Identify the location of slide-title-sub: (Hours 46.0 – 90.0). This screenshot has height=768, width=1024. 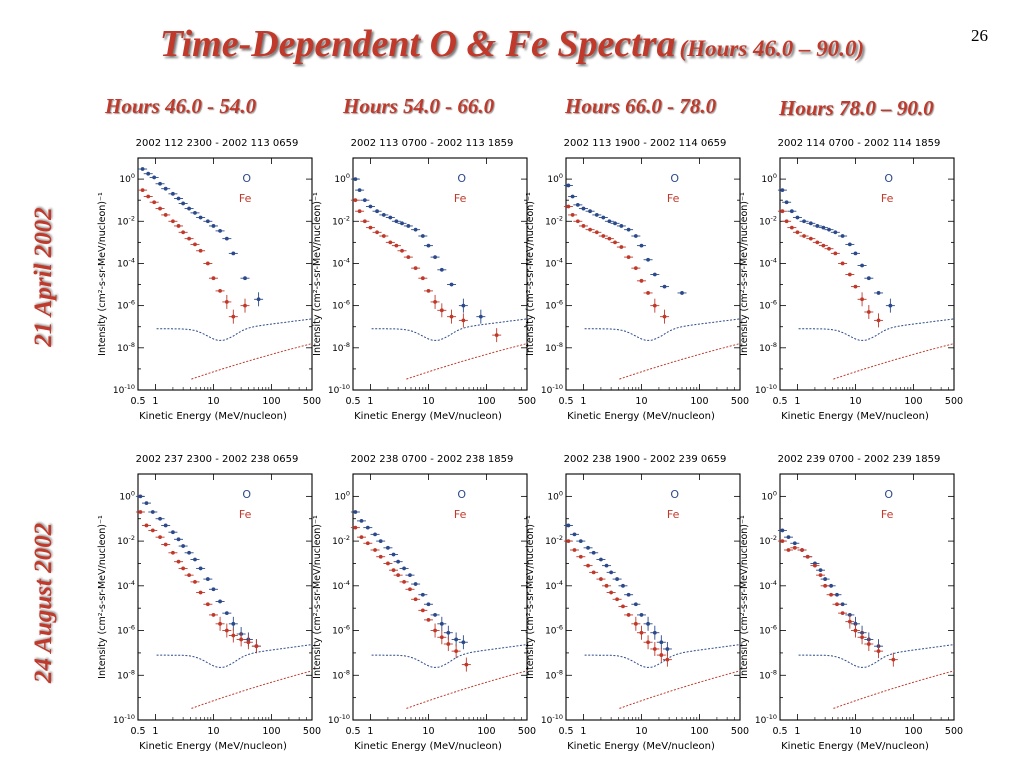
(772, 48).